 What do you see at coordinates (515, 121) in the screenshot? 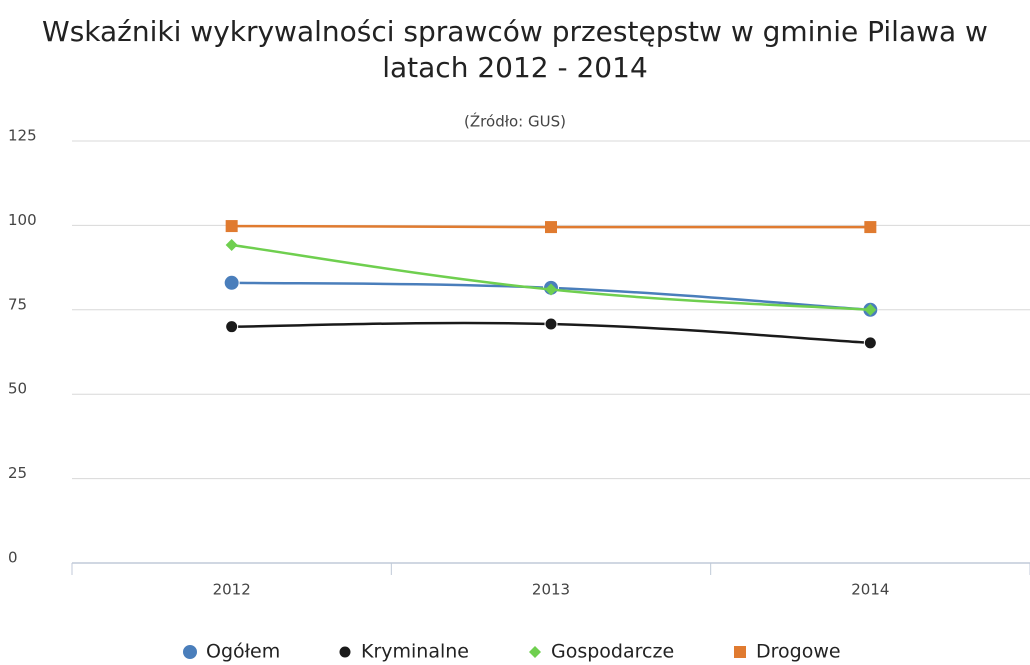
I see `chart-subtitle: (Źródło: GUS)` at bounding box center [515, 121].